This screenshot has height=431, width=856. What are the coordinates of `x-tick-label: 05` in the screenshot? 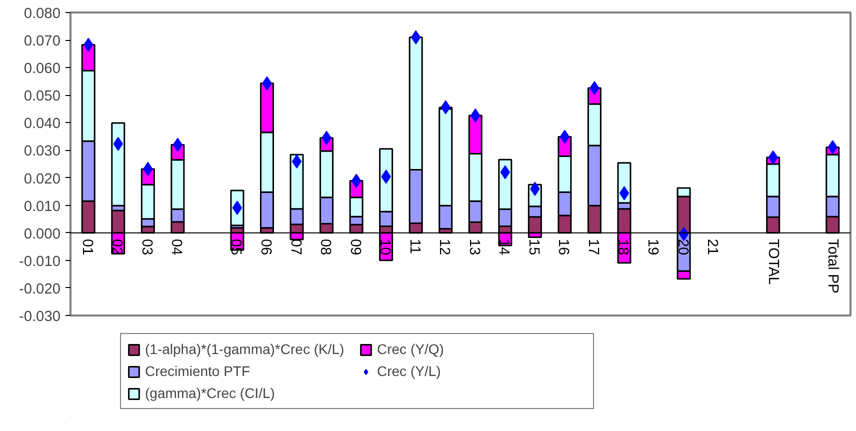 It's located at (236, 247).